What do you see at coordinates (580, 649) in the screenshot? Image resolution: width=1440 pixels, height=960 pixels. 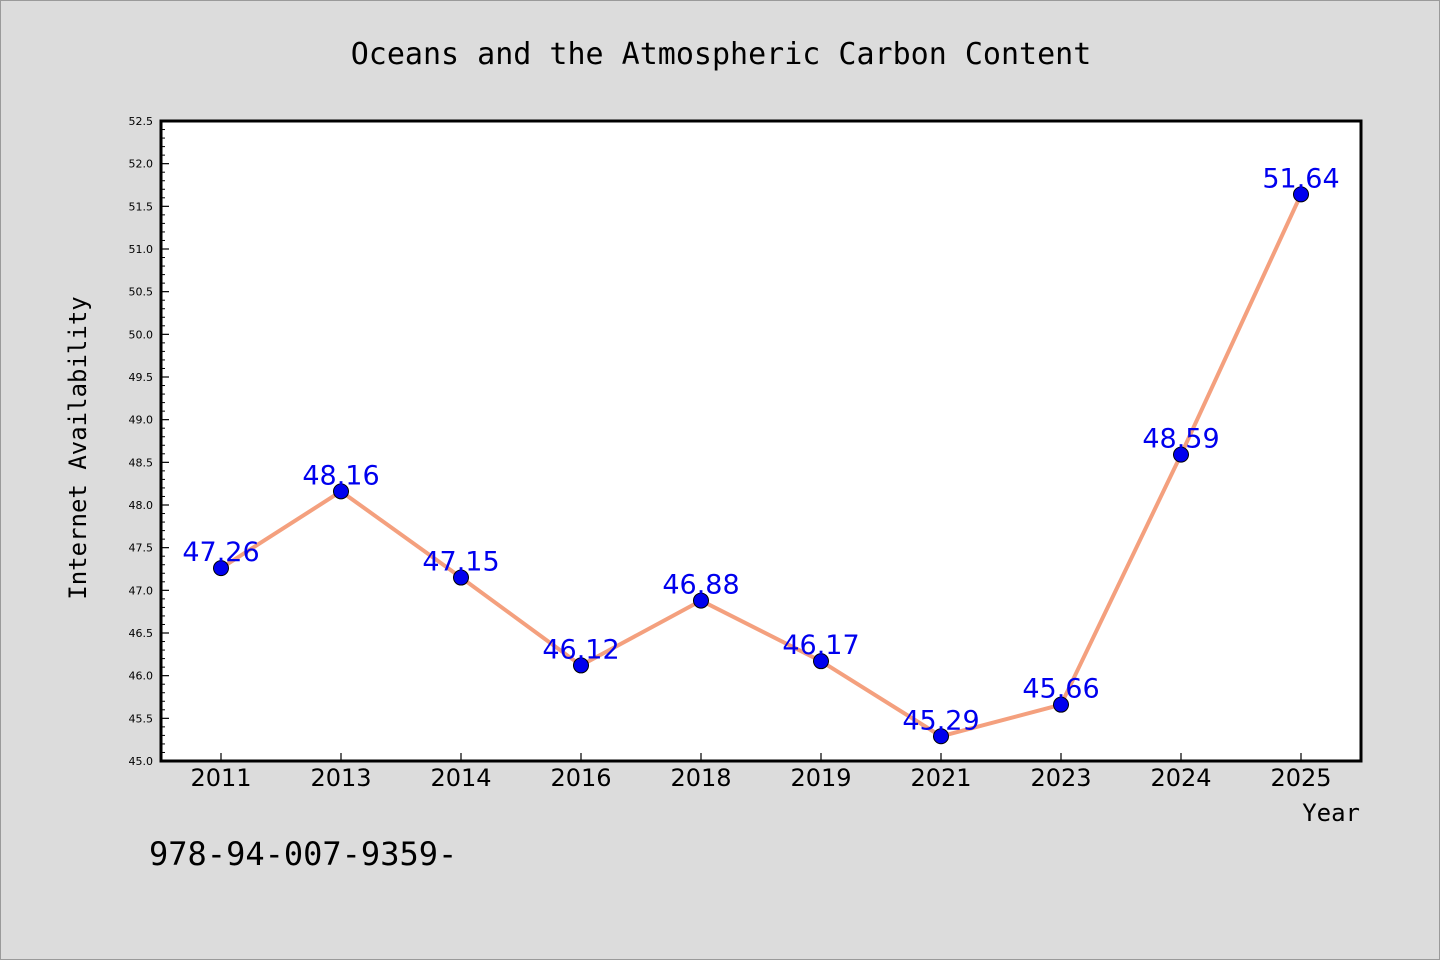 I see `data-label: 46.12` at bounding box center [580, 649].